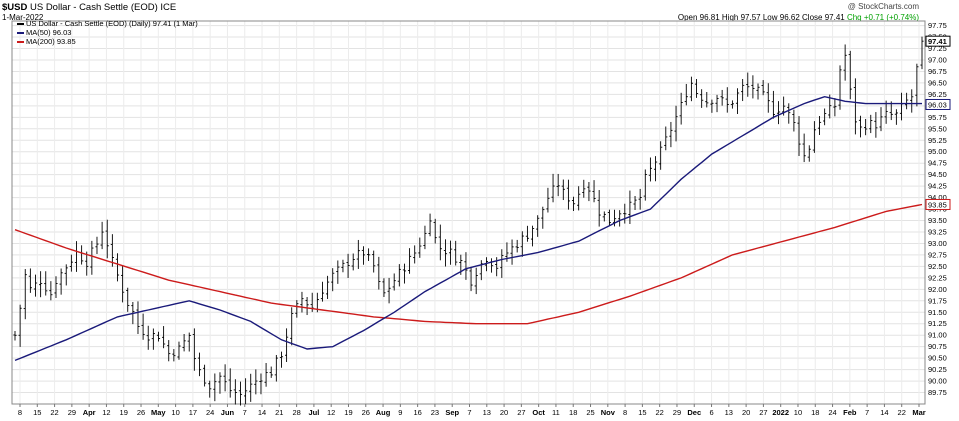 The height and width of the screenshot is (421, 959). What do you see at coordinates (937, 48) in the screenshot?
I see `y-tick-label: 97.25` at bounding box center [937, 48].